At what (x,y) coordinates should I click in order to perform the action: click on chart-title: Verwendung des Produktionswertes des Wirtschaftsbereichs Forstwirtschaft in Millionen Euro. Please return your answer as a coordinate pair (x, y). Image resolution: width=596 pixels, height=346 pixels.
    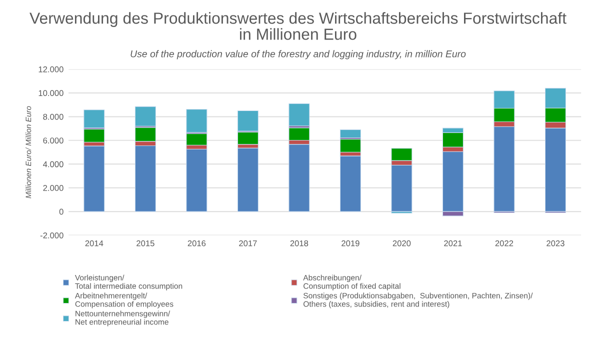
    Looking at the image, I should click on (298, 26).